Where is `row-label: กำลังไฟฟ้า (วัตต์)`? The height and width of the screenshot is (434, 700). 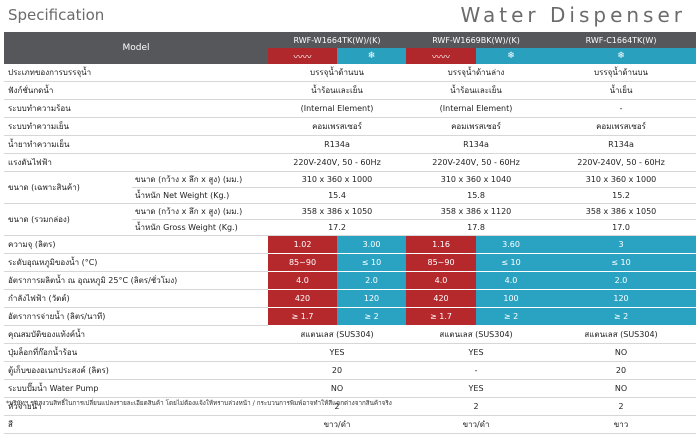
row-label: กำลังไฟฟ้า (วัตต์) is located at coordinates (136, 298).